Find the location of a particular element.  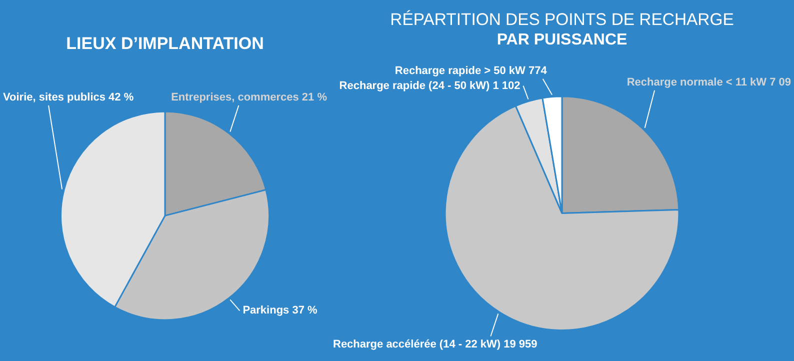

slice-label: Recharge rapide (24 - 50 kW) 1 102 is located at coordinates (429, 86).